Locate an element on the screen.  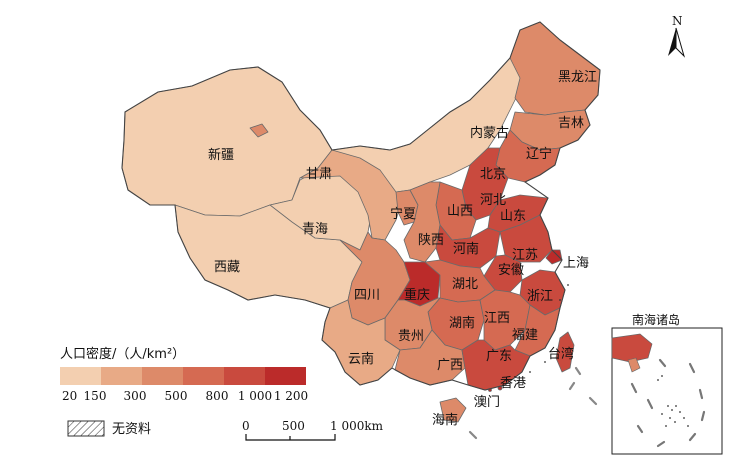
south-china-sea-inset: 南海诸岛 is located at coordinates (667, 383).